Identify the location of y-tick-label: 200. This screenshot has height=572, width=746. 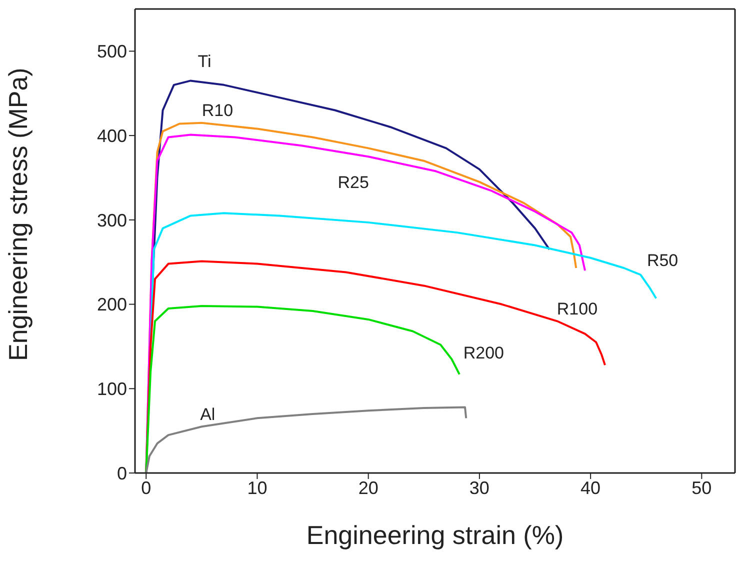
(111, 304).